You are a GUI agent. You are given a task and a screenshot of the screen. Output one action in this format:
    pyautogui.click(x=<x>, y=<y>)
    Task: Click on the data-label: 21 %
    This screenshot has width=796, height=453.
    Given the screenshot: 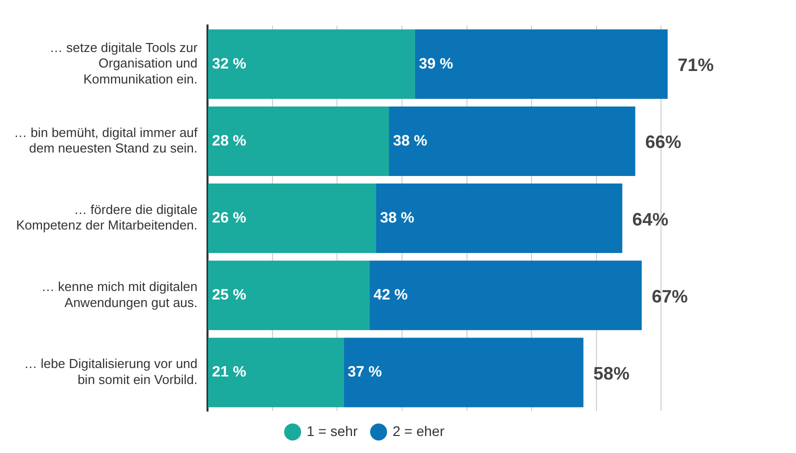 What is the action you would take?
    pyautogui.click(x=229, y=372)
    